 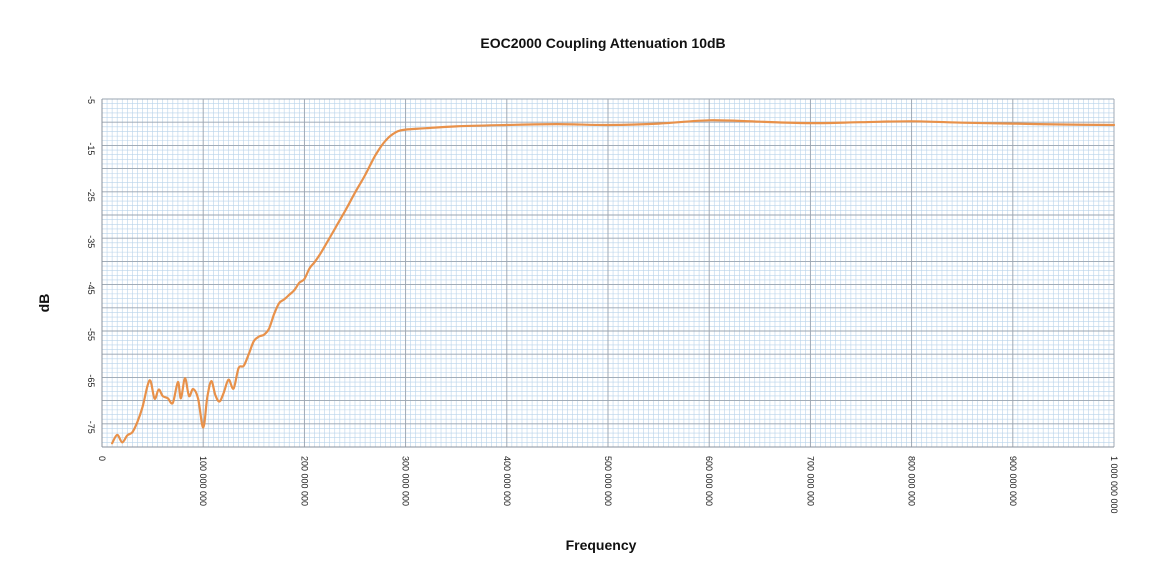 What do you see at coordinates (507, 481) in the screenshot?
I see `x-tick-label: 400 000 000` at bounding box center [507, 481].